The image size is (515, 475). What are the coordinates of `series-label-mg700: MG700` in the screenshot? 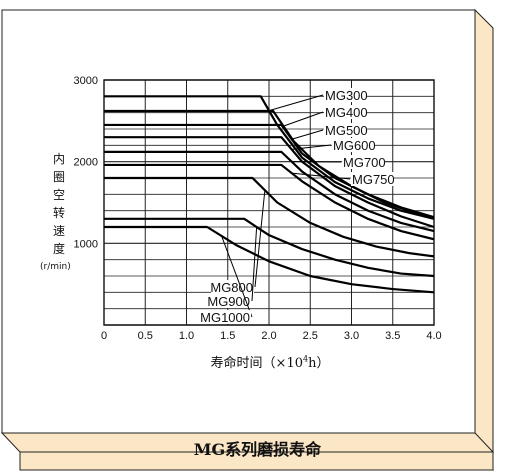 It's located at (364, 162).